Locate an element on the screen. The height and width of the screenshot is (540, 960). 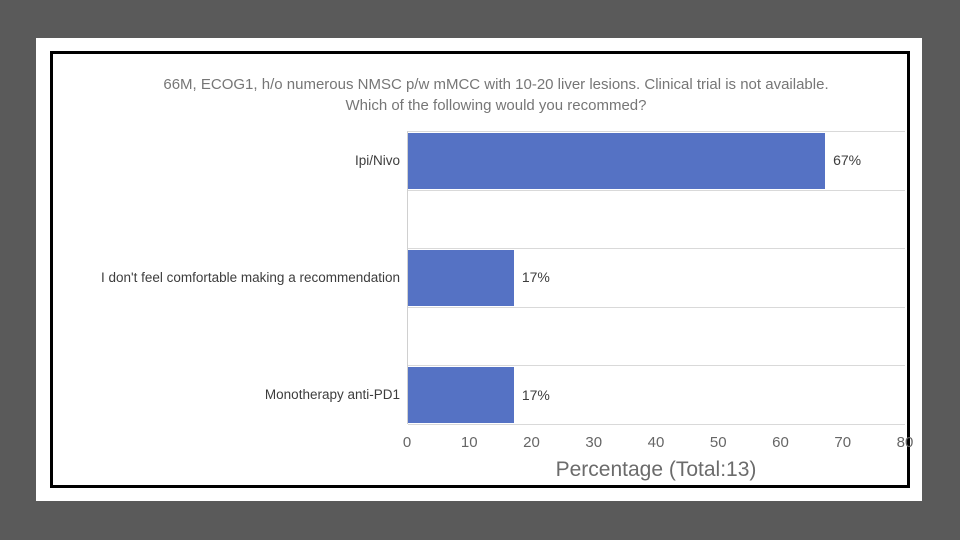
x-tick-label: 50 is located at coordinates (718, 442).